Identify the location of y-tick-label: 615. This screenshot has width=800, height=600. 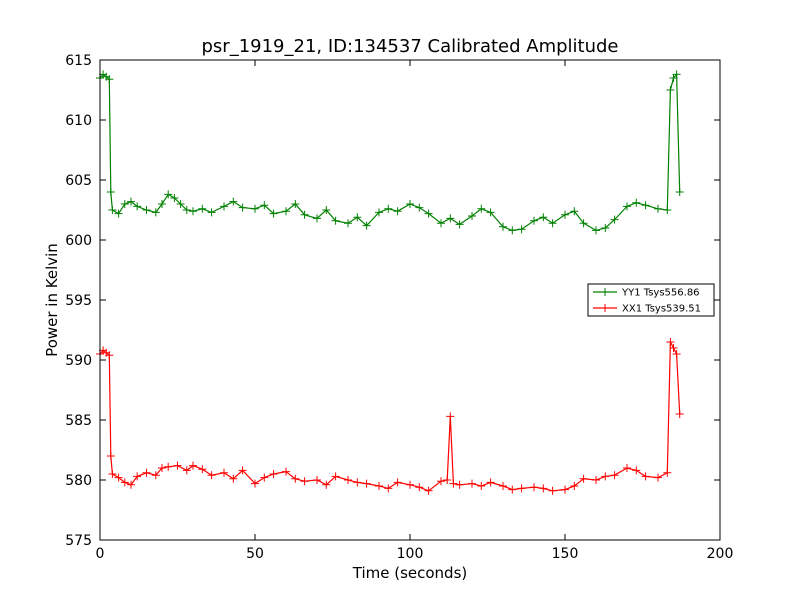
(78, 61).